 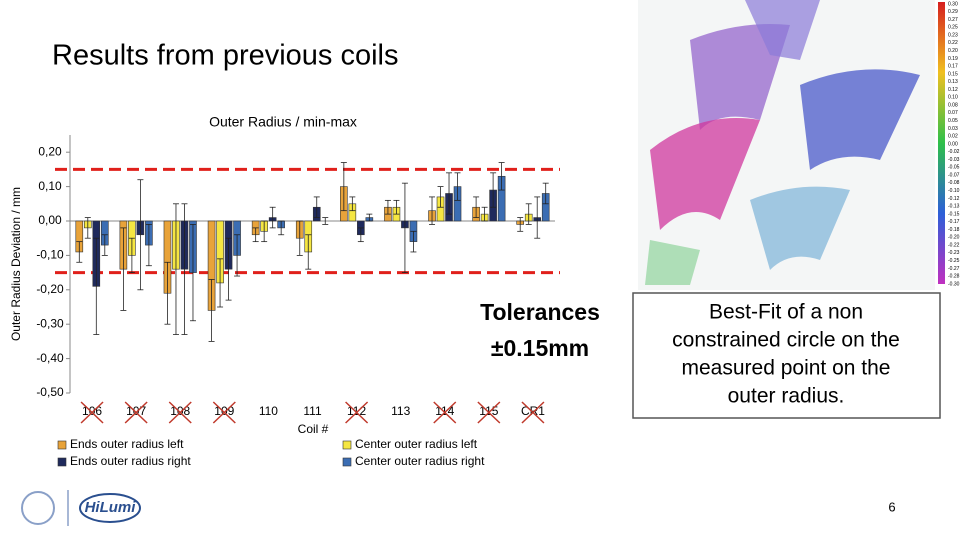 What do you see at coordinates (954, 152) in the screenshot?
I see `colorbar-label: -0.02` at bounding box center [954, 152].